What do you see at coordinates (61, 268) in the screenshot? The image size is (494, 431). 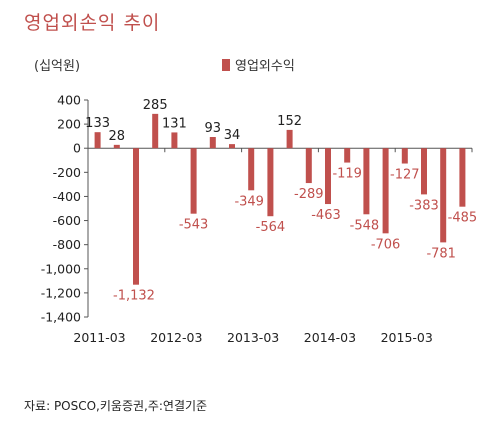 I see `y-tick-label: -1,000` at bounding box center [61, 268].